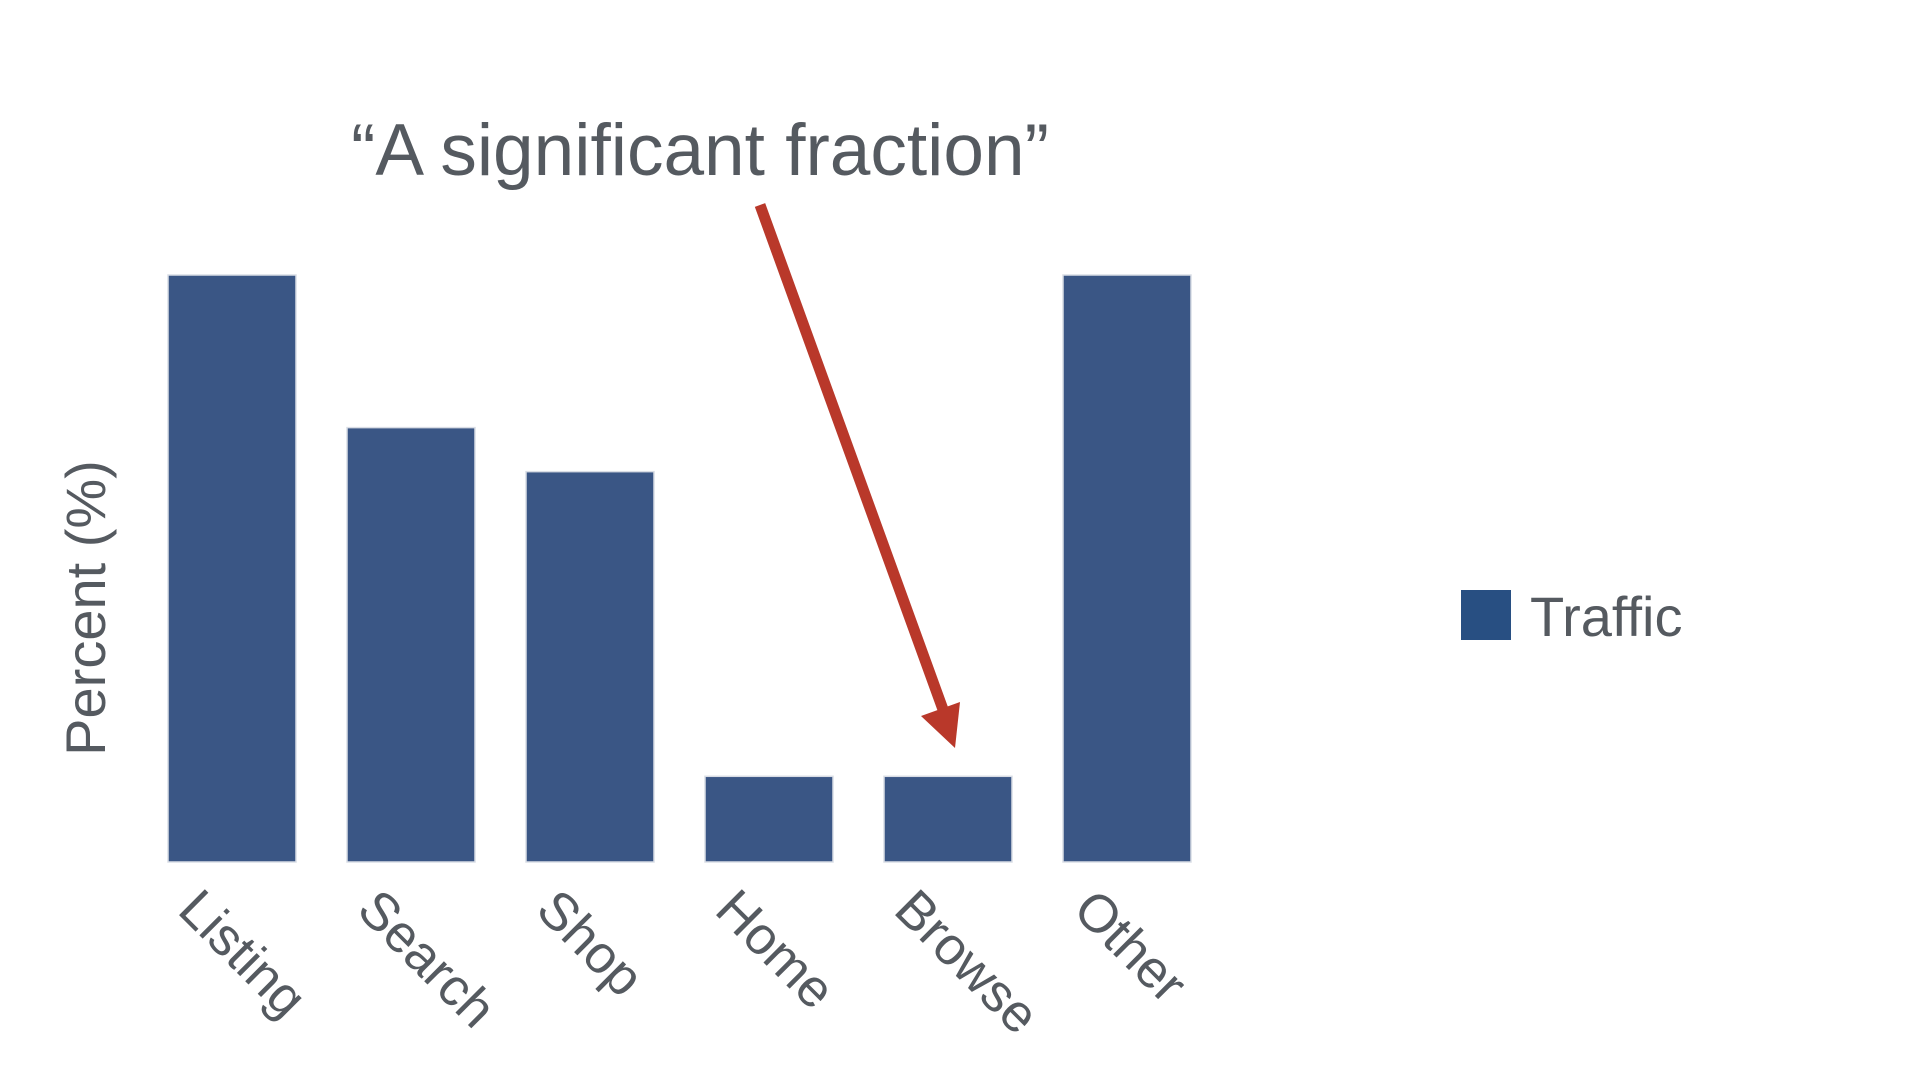  I want to click on x-tick-label-listing: Listing, so click(243, 954).